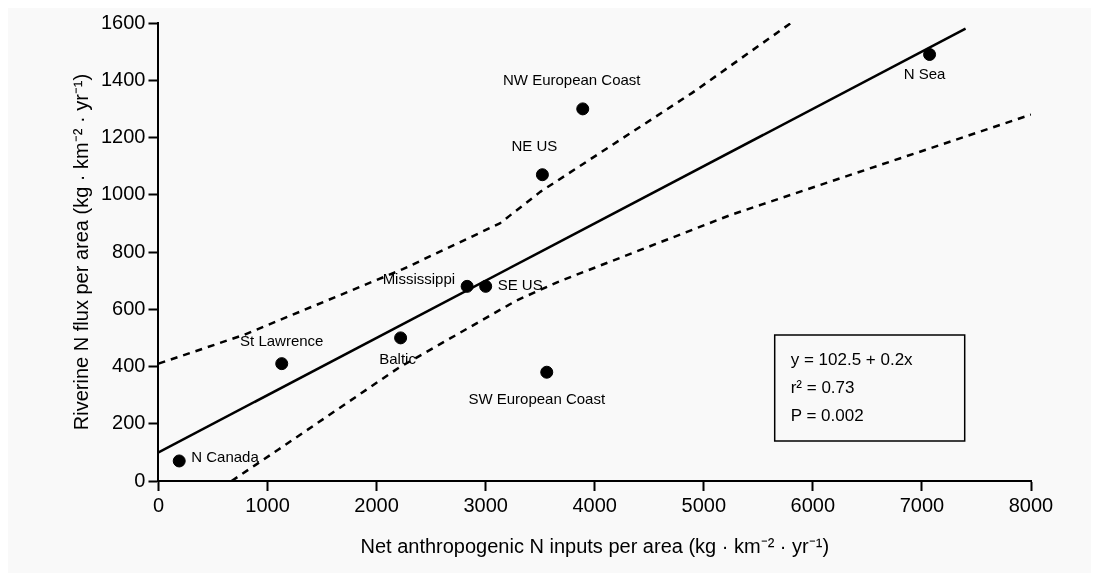 This screenshot has height=581, width=1099. What do you see at coordinates (282, 340) in the screenshot?
I see `annotation: St Lawrence` at bounding box center [282, 340].